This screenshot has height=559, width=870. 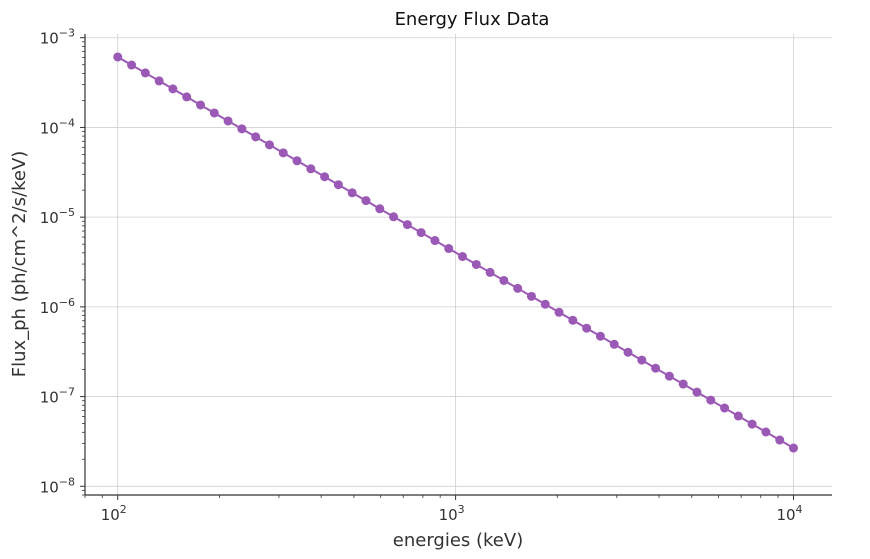 What do you see at coordinates (57, 306) in the screenshot?
I see `y-tick-label: 10⁻⁶` at bounding box center [57, 306].